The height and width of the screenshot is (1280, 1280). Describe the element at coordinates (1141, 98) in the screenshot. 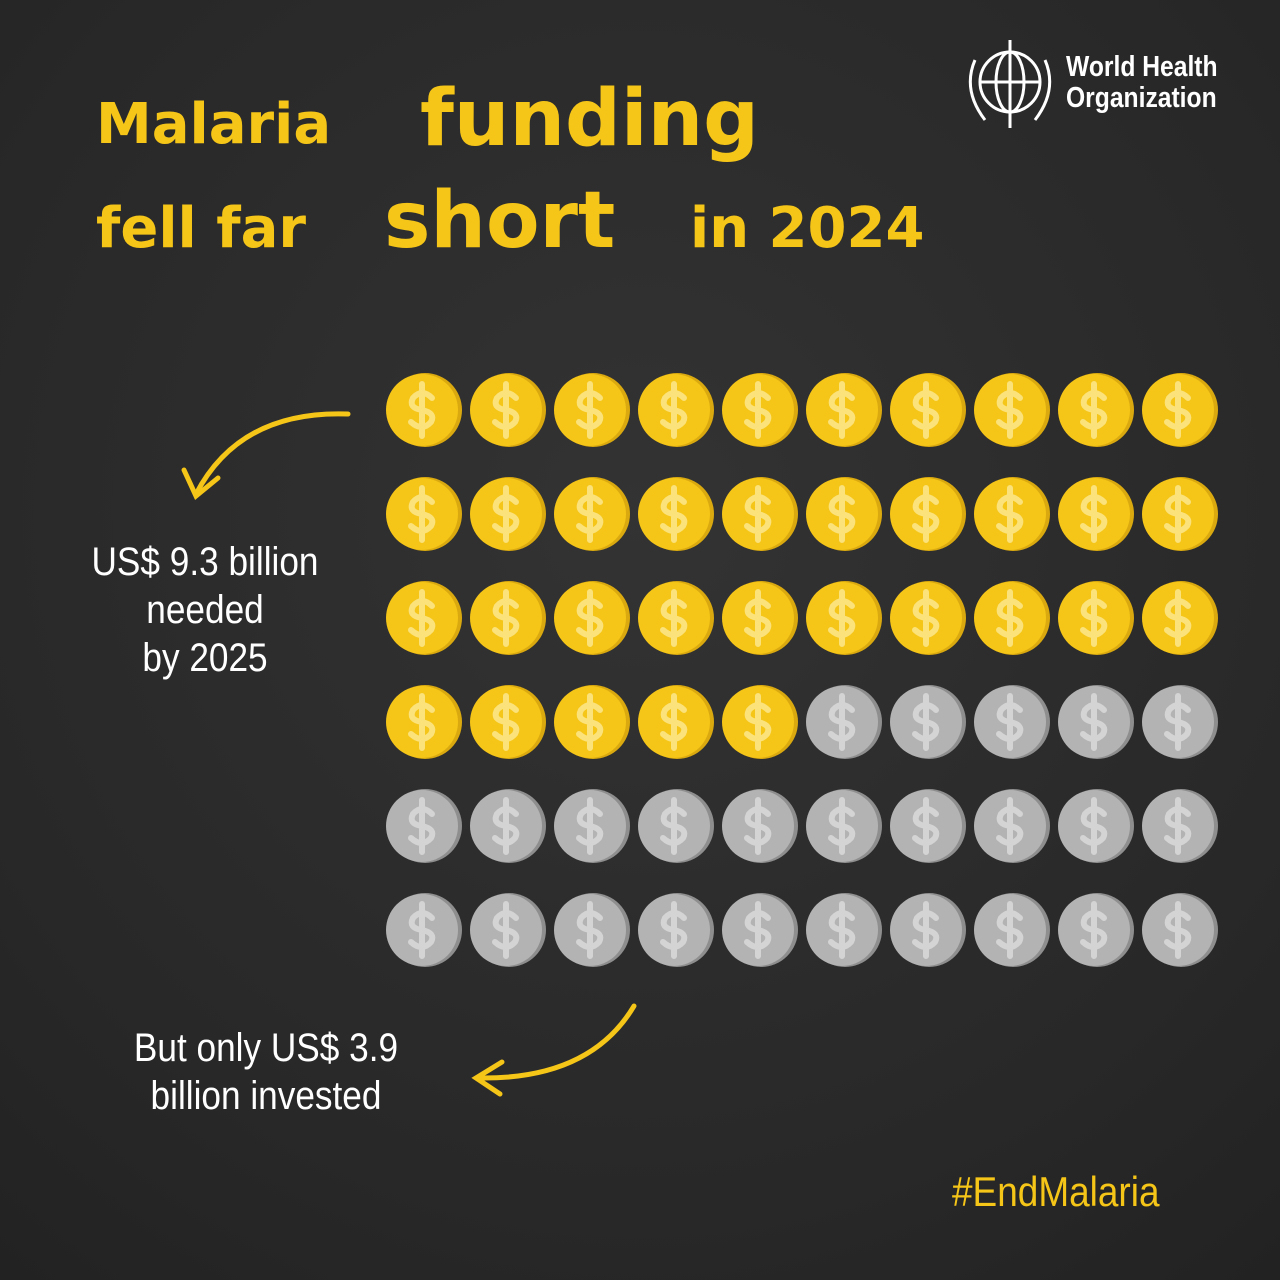

I see `logo-line: Organization` at that location.